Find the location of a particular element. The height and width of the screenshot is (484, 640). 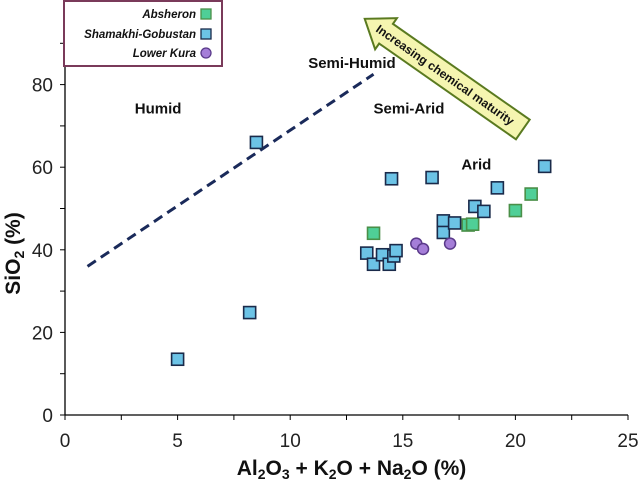

y-tick-label: 40 is located at coordinates (42, 251).